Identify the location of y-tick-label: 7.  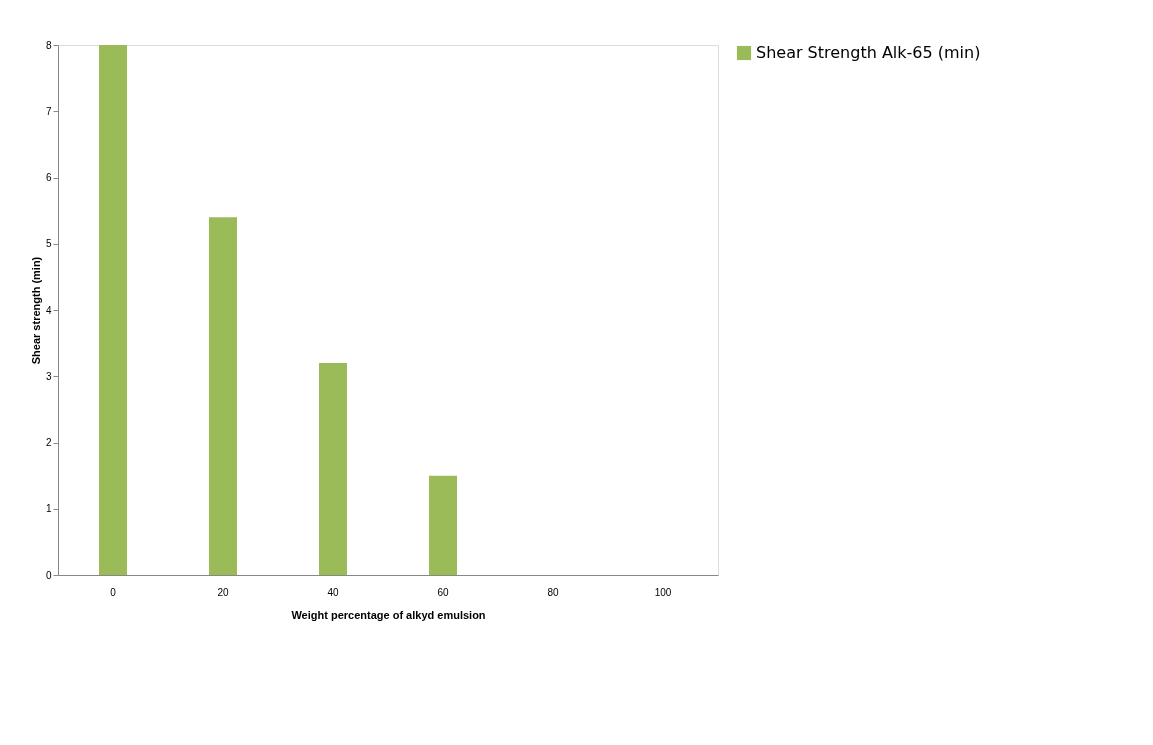
(48, 111).